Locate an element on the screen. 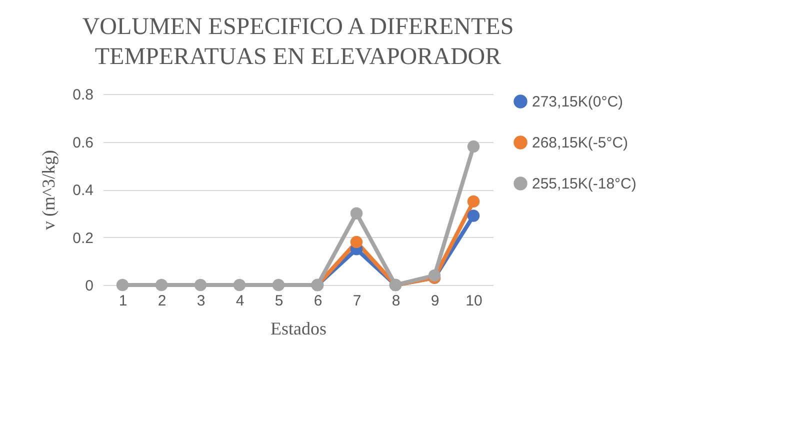  x-tick-label: 2 is located at coordinates (162, 301).